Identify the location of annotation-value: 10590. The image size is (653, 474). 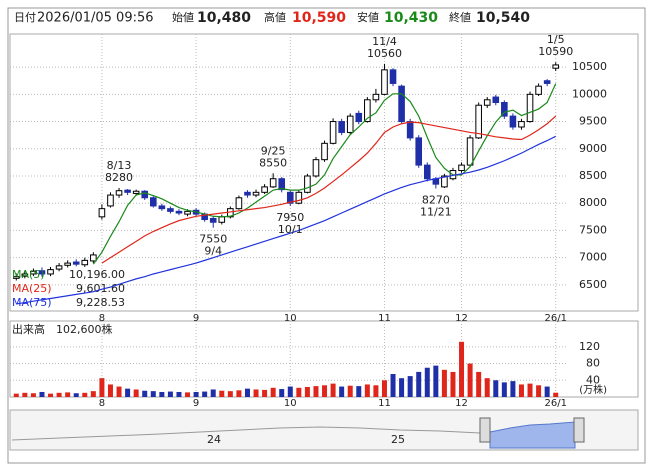
(555, 51).